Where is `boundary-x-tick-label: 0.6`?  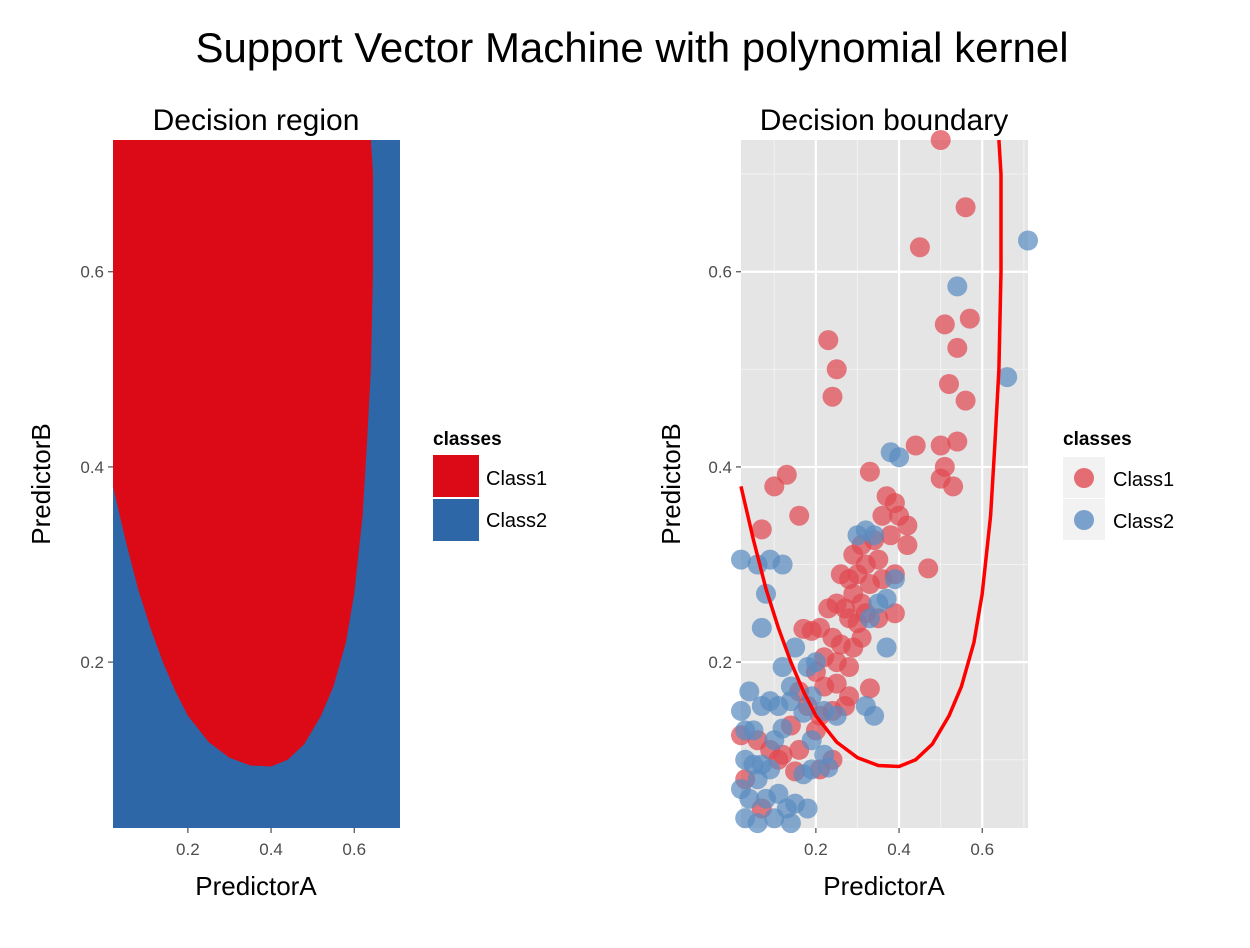 boundary-x-tick-label: 0.6 is located at coordinates (982, 849).